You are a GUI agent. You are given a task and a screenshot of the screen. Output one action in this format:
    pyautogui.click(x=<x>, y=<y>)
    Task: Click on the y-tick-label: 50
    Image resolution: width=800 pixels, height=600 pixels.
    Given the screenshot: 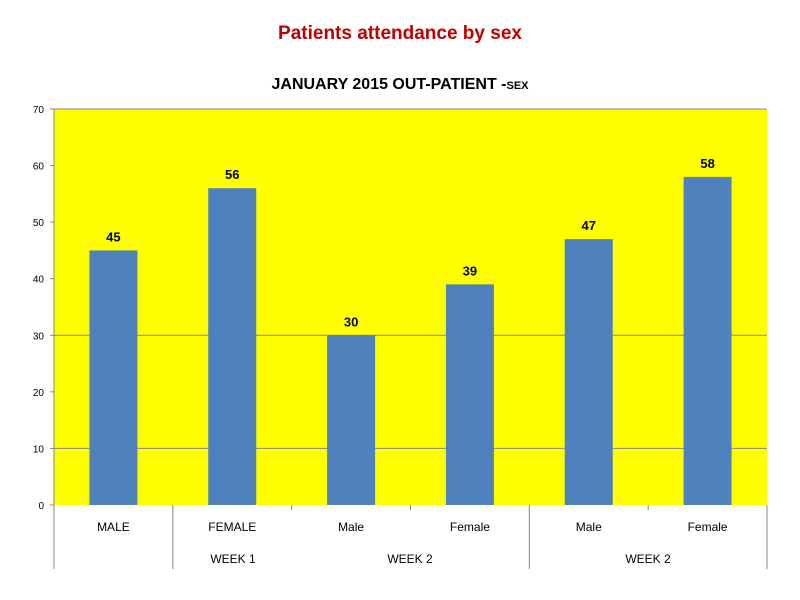 What is the action you would take?
    pyautogui.click(x=39, y=223)
    